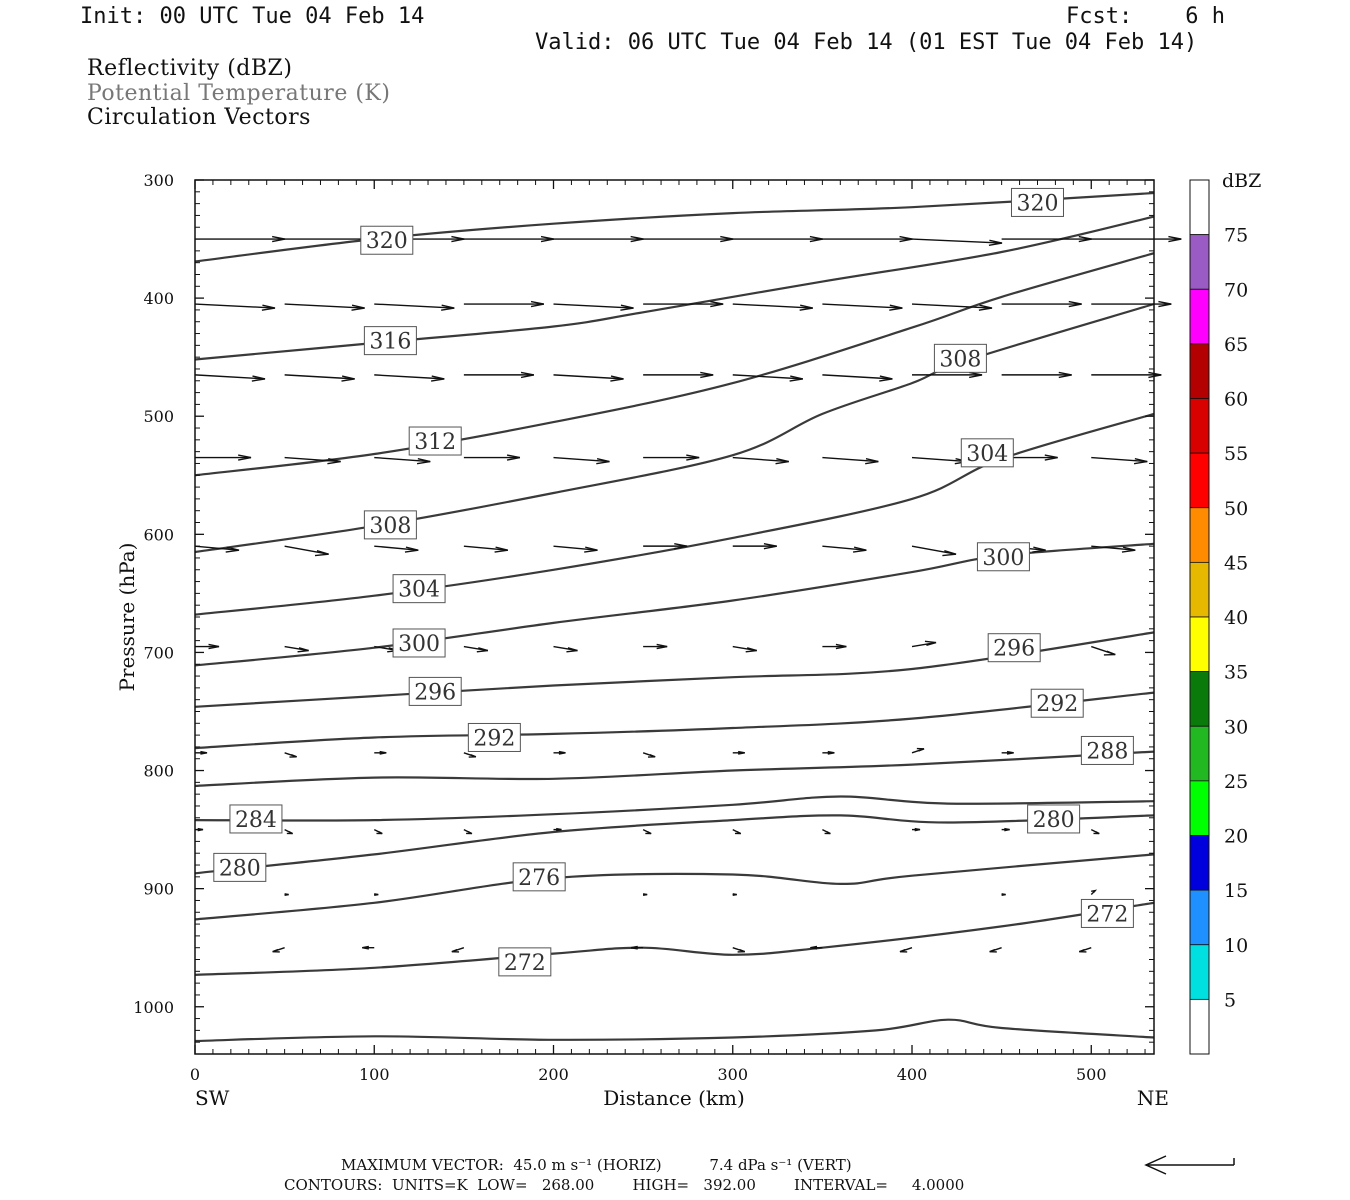 The width and height of the screenshot is (1350, 1200). I want to click on y-tick-label: 500, so click(158, 416).